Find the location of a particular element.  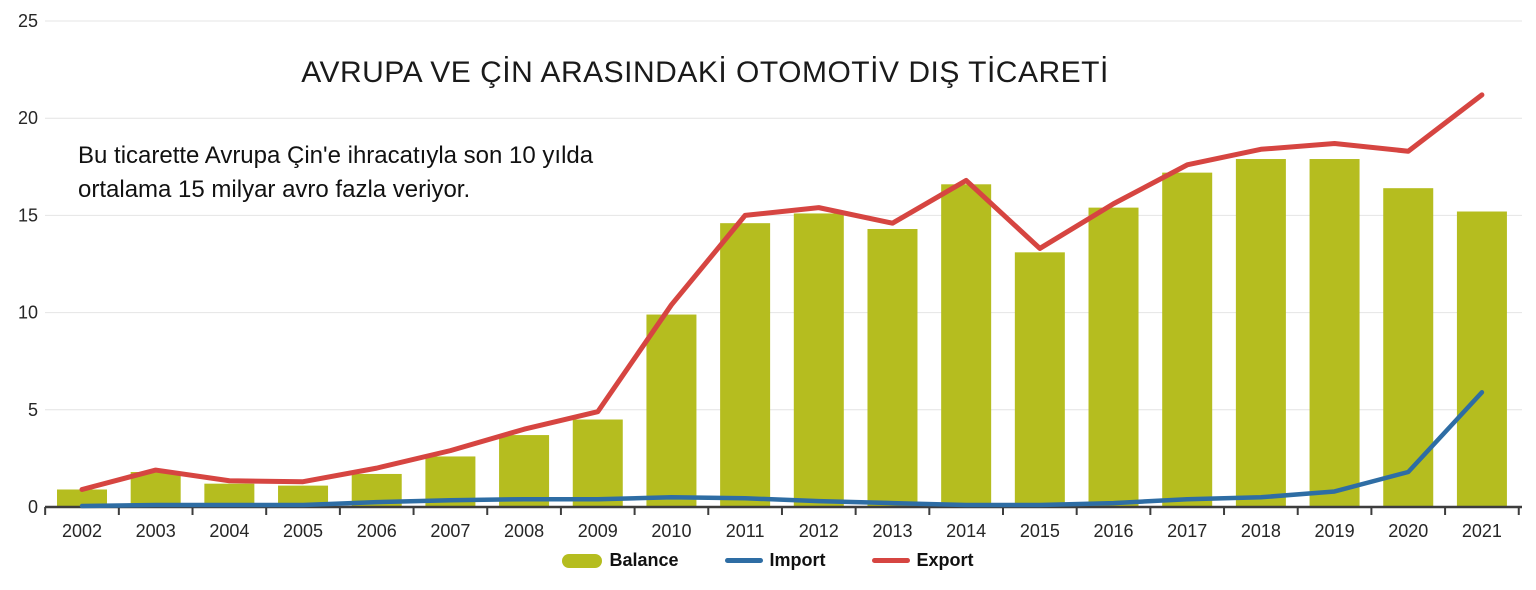

x-tick-label-2006: 2006 is located at coordinates (377, 531).